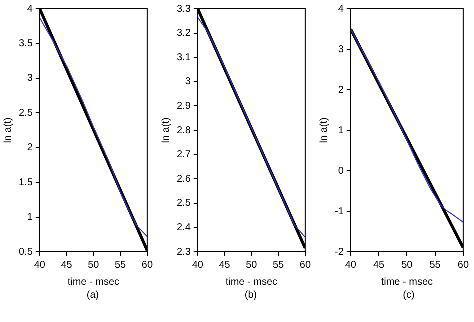  Describe the element at coordinates (26, 182) in the screenshot. I see `y-tick-label: 1.5` at that location.